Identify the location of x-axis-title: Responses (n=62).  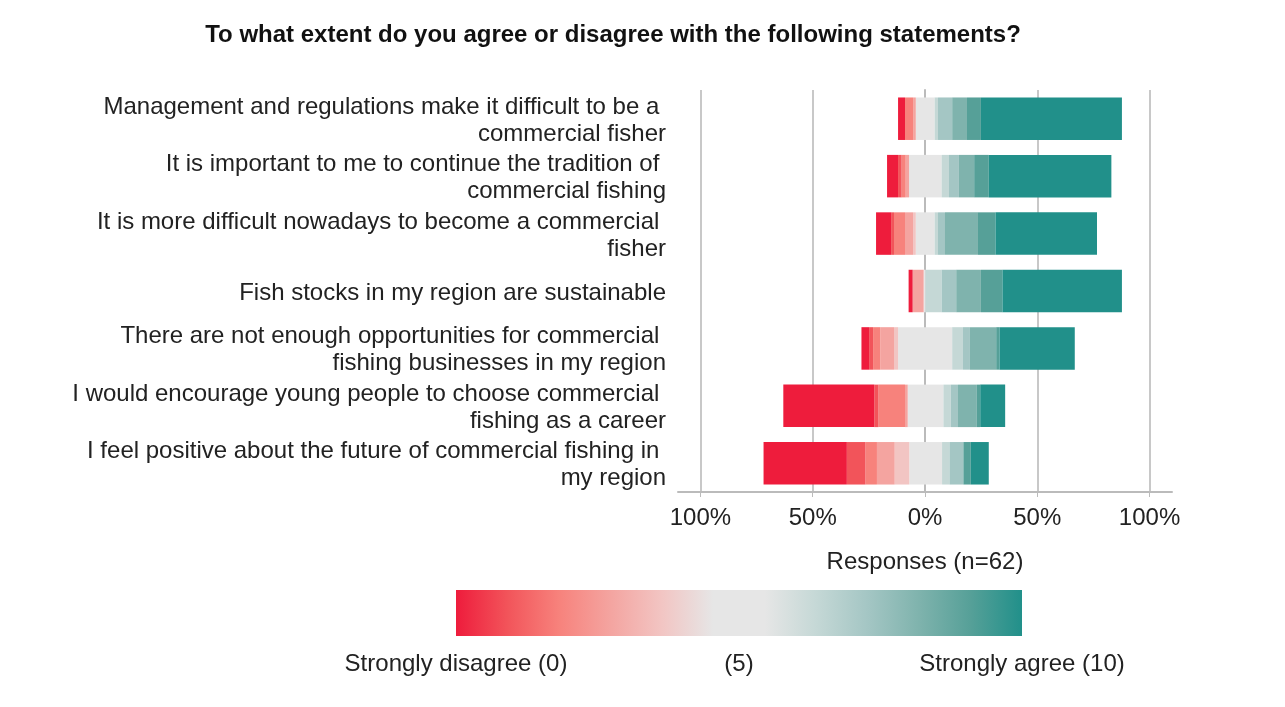
(925, 560).